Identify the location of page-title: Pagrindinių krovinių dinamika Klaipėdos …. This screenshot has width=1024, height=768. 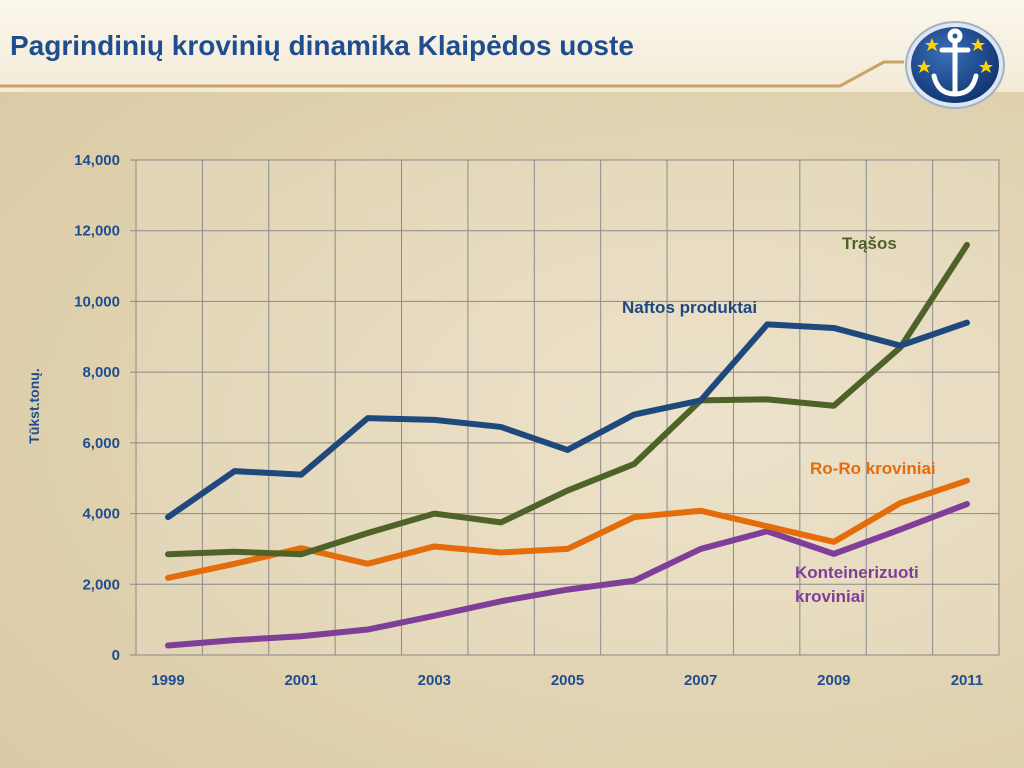
(322, 45).